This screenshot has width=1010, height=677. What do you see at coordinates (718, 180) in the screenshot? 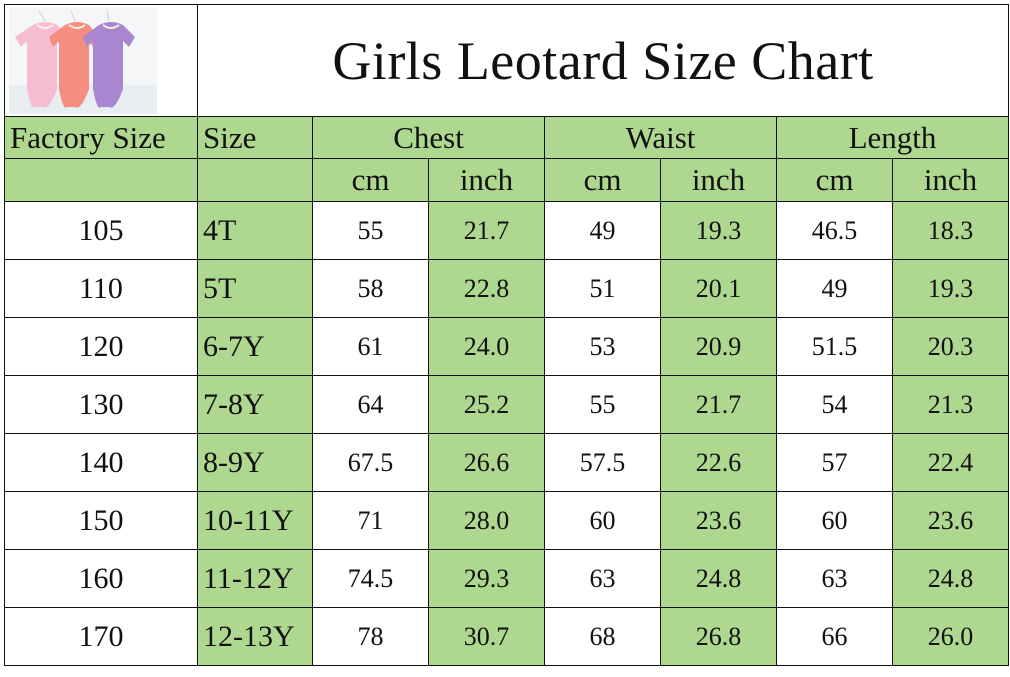
I see `header-waist-inch: inch` at bounding box center [718, 180].